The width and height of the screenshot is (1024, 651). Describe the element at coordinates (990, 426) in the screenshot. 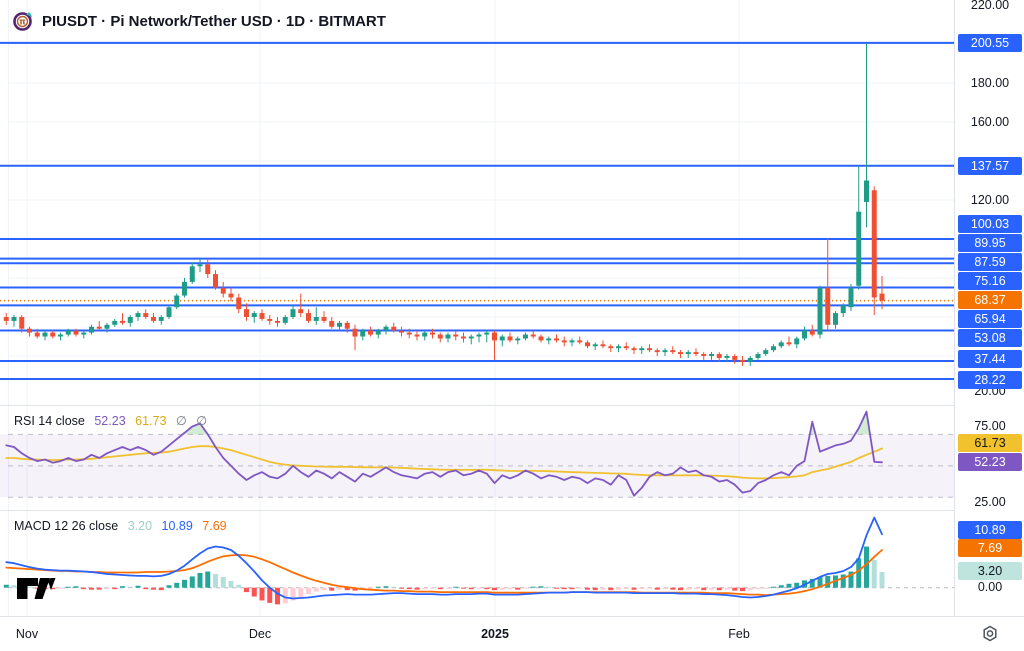

I see `price-scale-tick: 75.00` at that location.